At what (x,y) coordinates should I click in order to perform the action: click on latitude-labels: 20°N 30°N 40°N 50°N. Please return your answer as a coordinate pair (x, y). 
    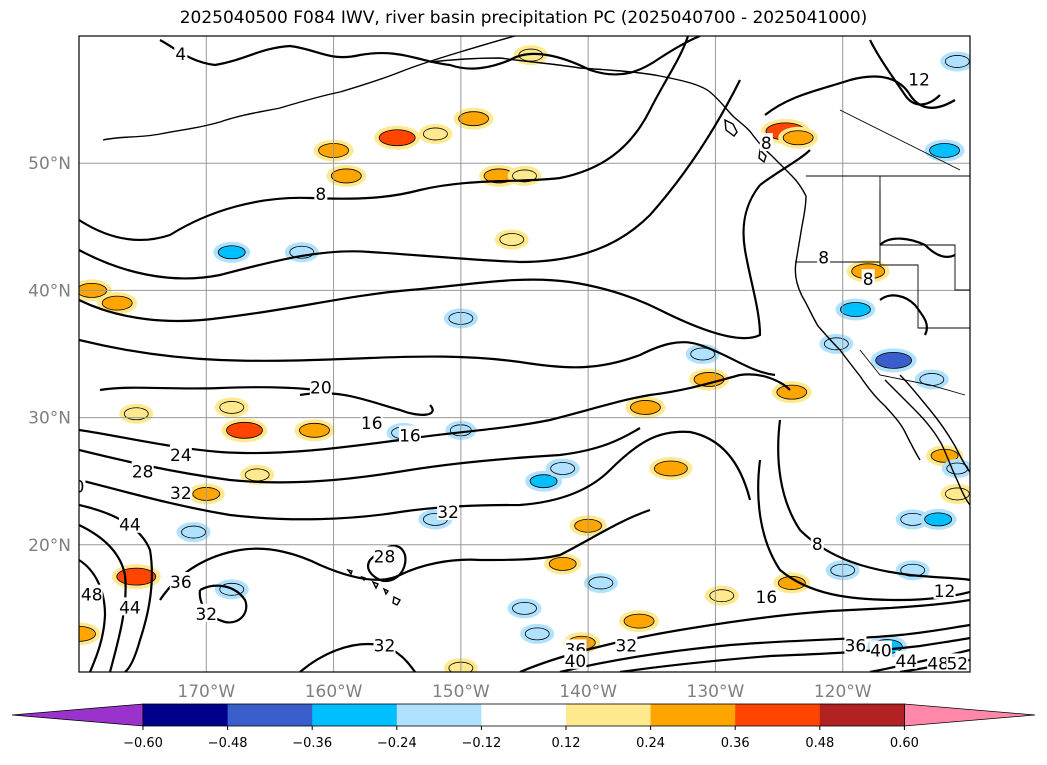
    Looking at the image, I should click on (49, 355).